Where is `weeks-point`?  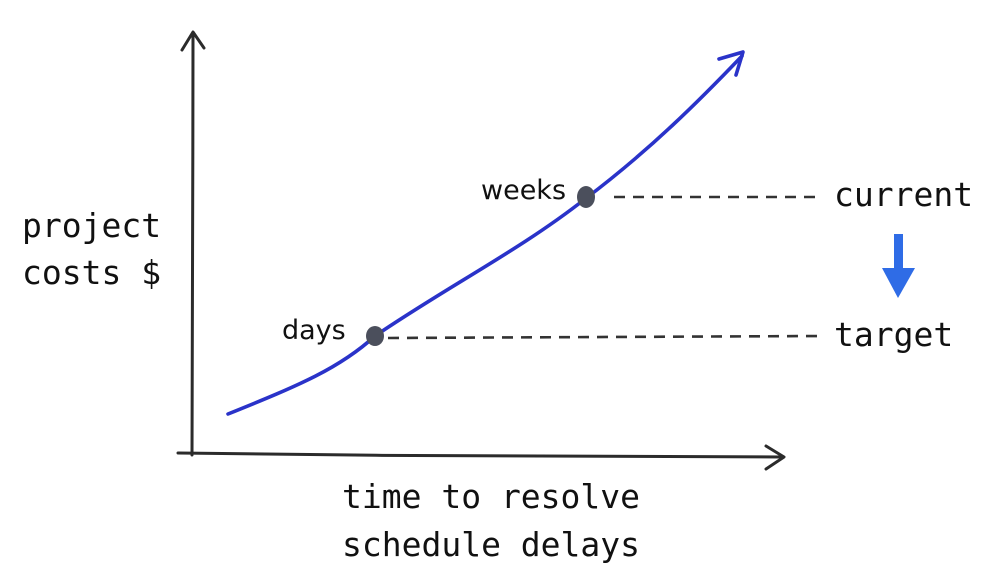 weeks-point is located at coordinates (586, 197).